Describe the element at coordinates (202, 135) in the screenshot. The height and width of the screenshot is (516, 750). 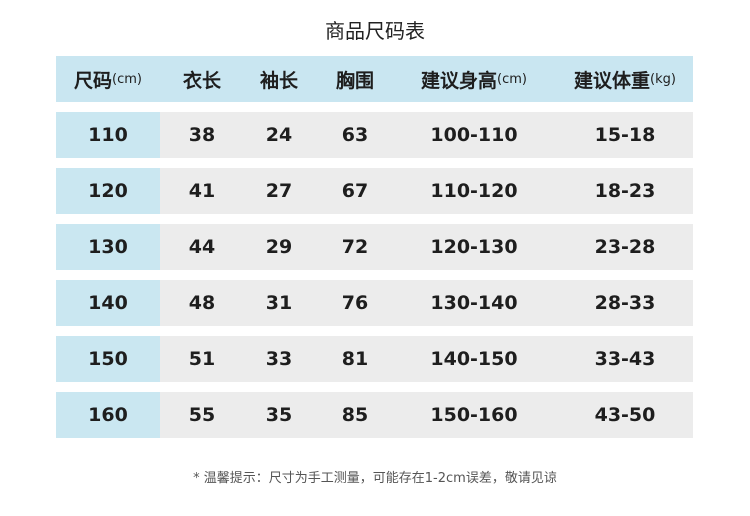
I see `value-cell: 38` at that location.